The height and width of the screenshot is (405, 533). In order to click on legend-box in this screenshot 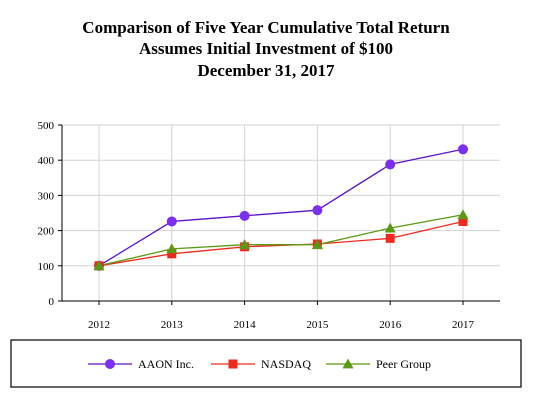, I will do `click(266, 363)`.